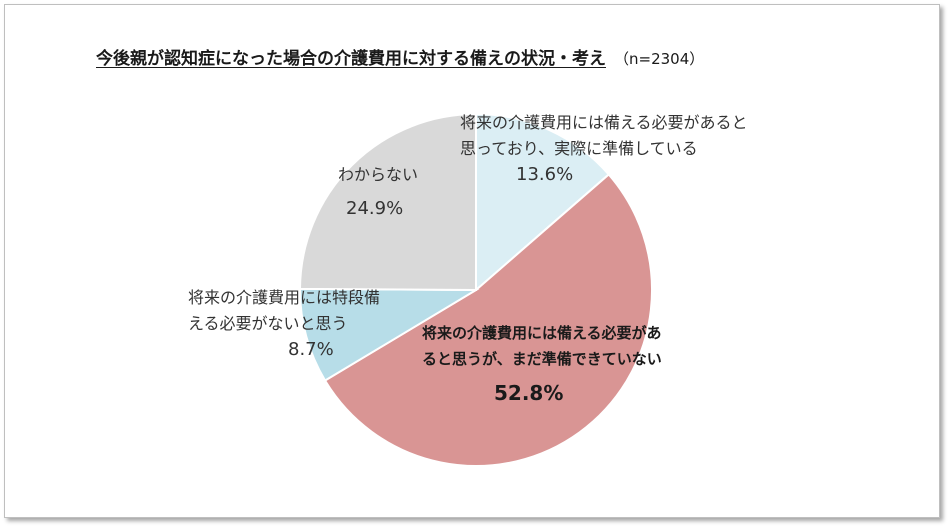 This screenshot has height=528, width=948. I want to click on slice-unknown, so click(387, 202).